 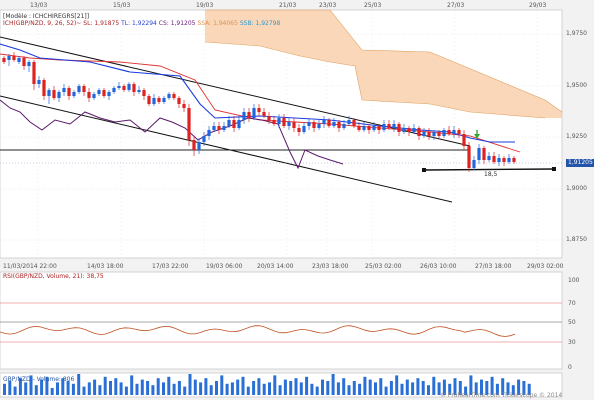 What do you see at coordinates (576, 136) in the screenshot?
I see `price-axis-tick: 1,9250` at bounding box center [576, 136].